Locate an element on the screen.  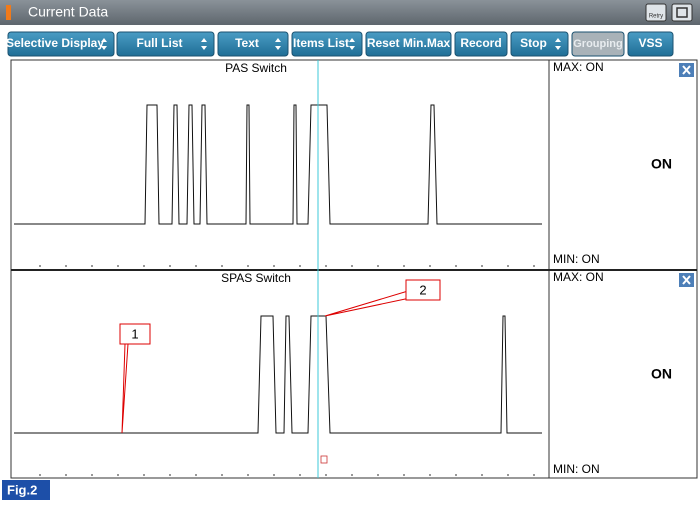
window-title: Current Data is located at coordinates (68, 12).